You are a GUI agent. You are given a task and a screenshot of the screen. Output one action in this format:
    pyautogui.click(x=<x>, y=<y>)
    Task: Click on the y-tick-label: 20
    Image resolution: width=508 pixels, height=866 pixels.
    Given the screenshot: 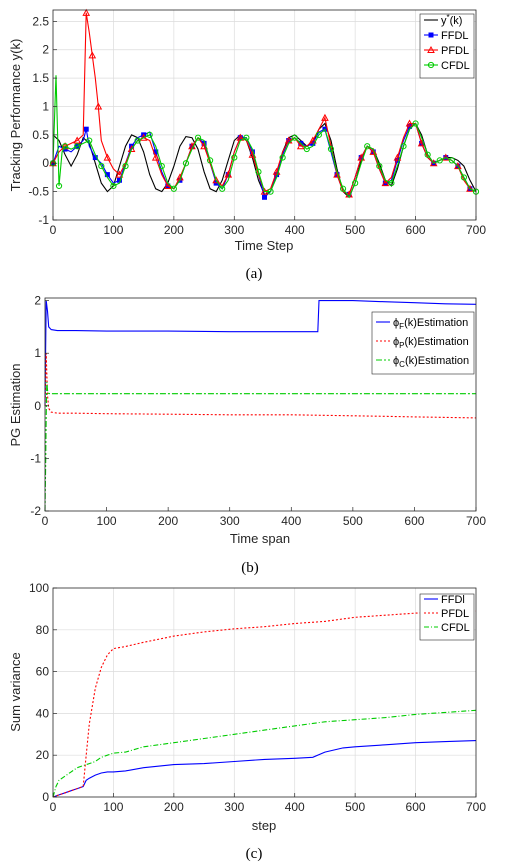 What is the action you would take?
    pyautogui.click(x=43, y=755)
    